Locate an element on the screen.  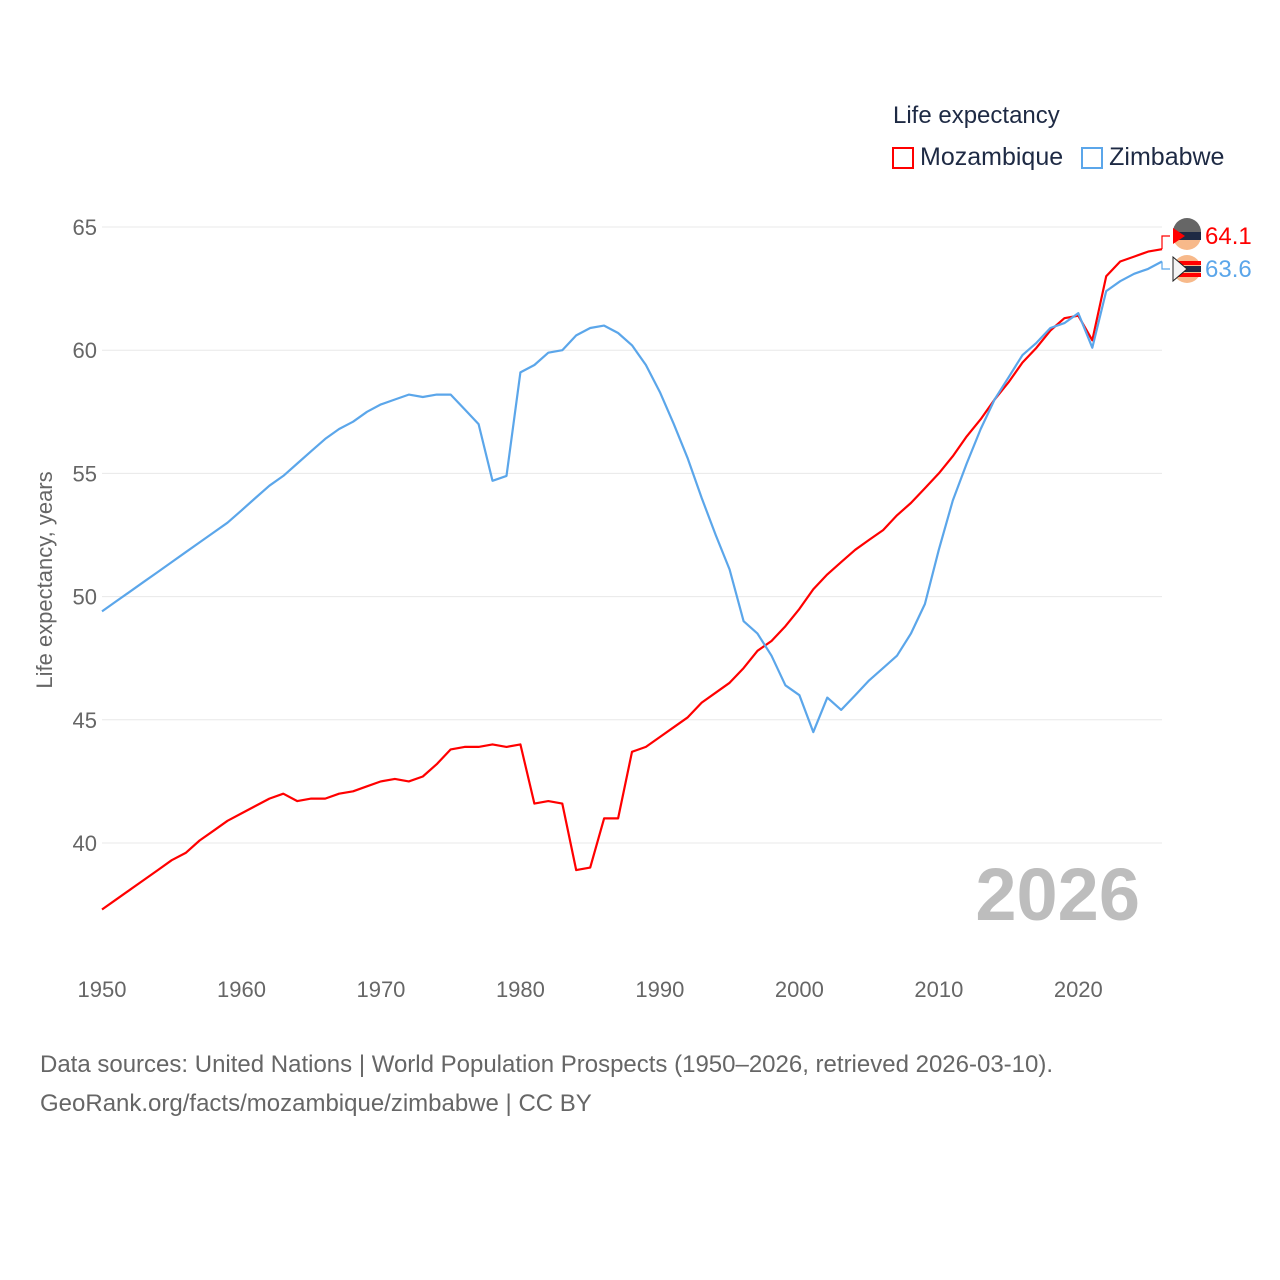
y-tick-label: 55 is located at coordinates (85, 473).